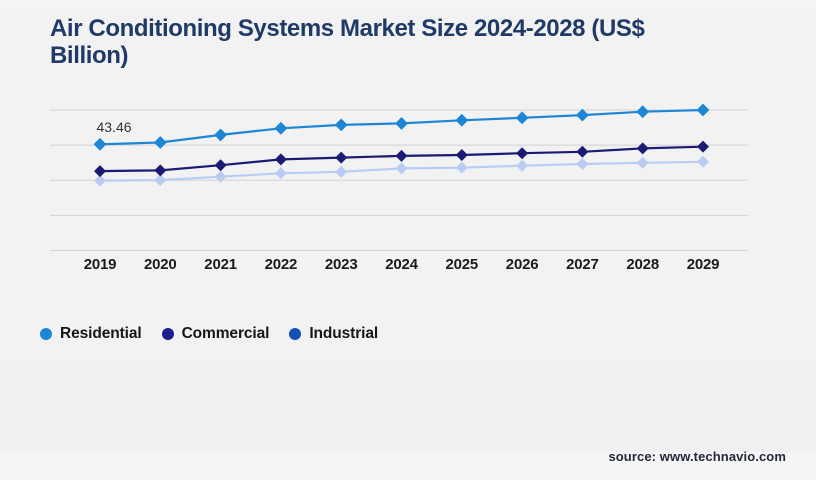  Describe the element at coordinates (89, 55) in the screenshot. I see `page-title-line-2: Billion)` at that location.